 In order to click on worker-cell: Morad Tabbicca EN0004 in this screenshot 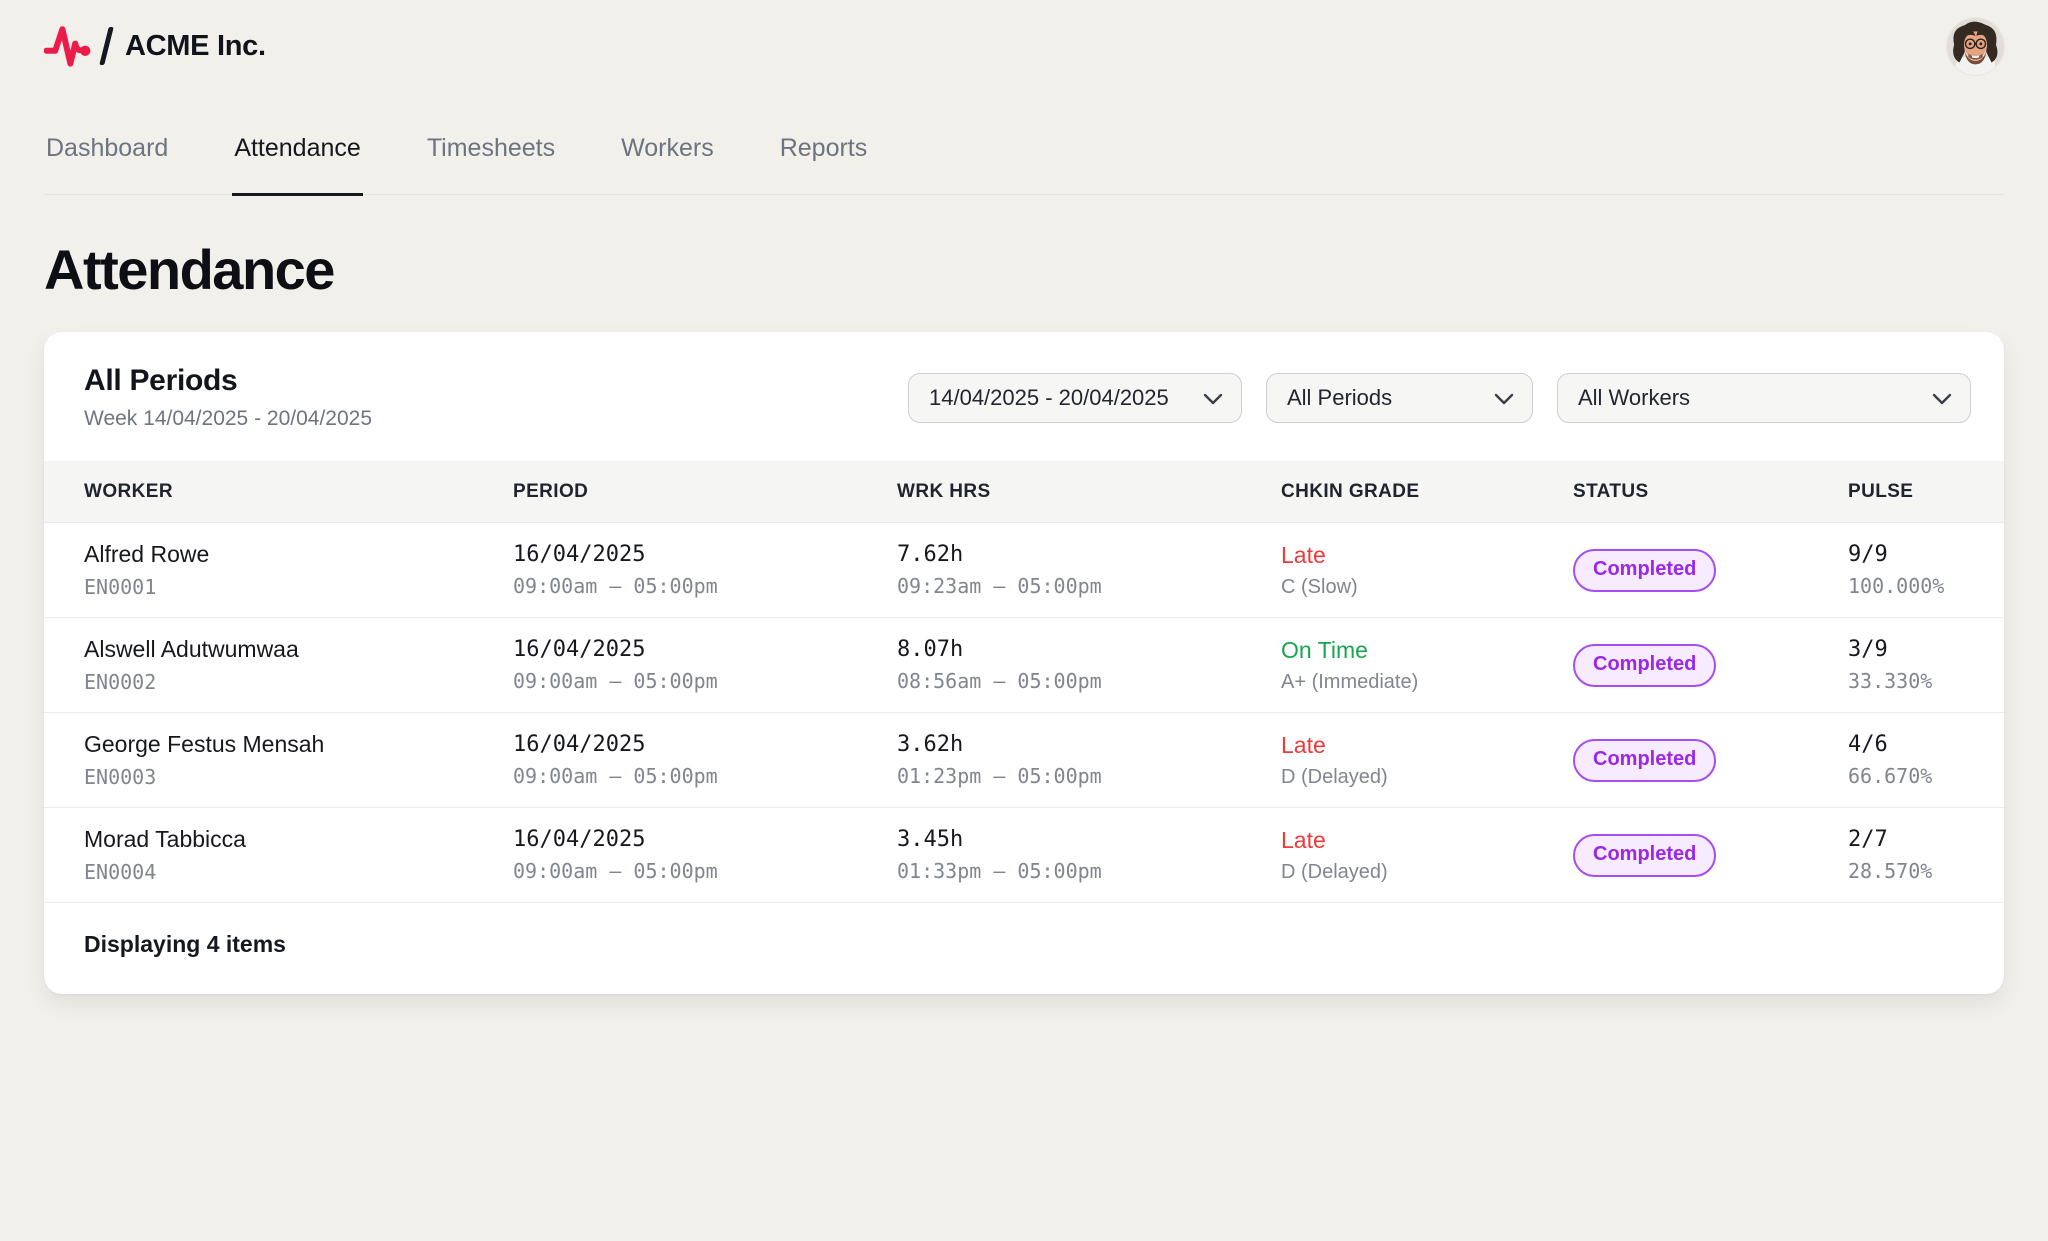, I will do `click(298, 855)`.